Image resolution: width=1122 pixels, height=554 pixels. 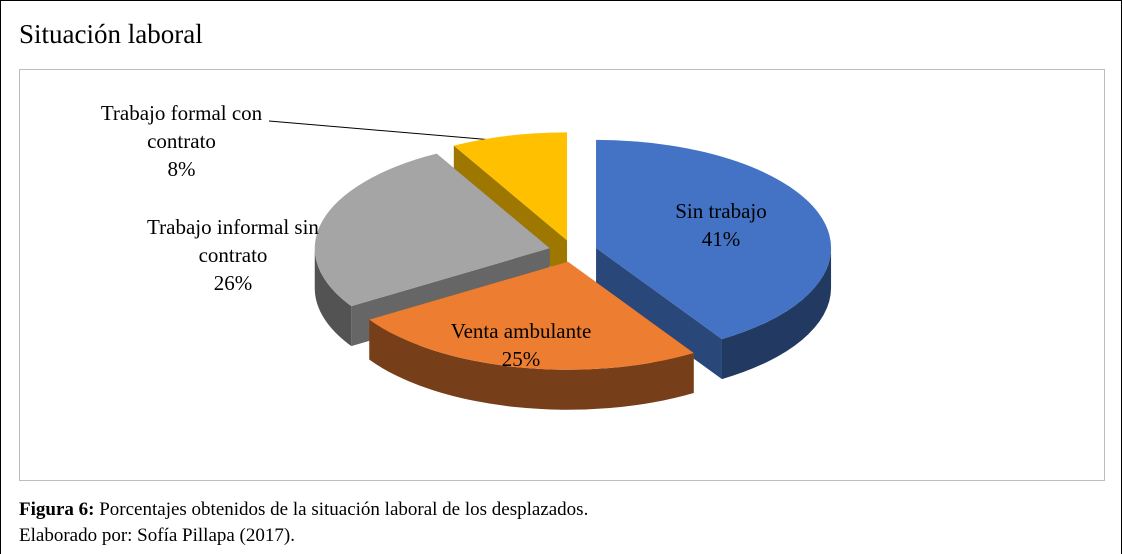 What do you see at coordinates (659, 313) in the screenshot?
I see `slice-side` at bounding box center [659, 313].